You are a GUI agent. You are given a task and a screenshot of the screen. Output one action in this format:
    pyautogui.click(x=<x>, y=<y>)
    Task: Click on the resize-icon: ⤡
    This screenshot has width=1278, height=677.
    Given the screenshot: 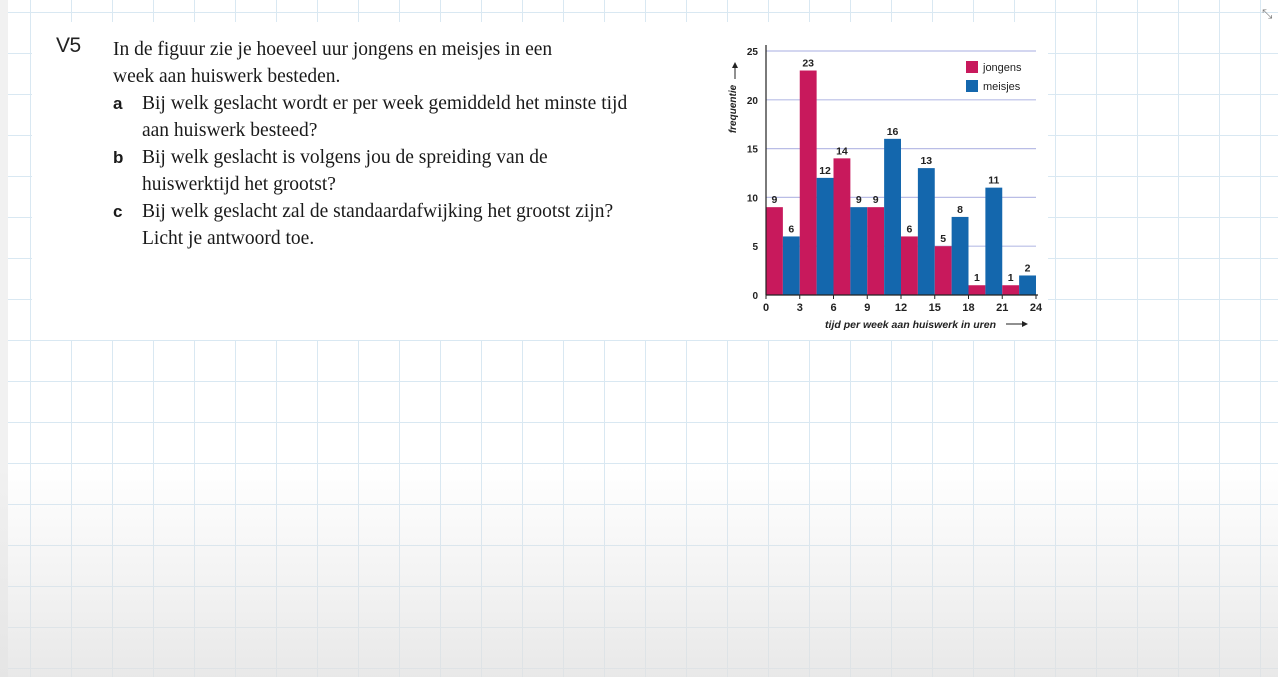 What is the action you would take?
    pyautogui.click(x=1267, y=14)
    